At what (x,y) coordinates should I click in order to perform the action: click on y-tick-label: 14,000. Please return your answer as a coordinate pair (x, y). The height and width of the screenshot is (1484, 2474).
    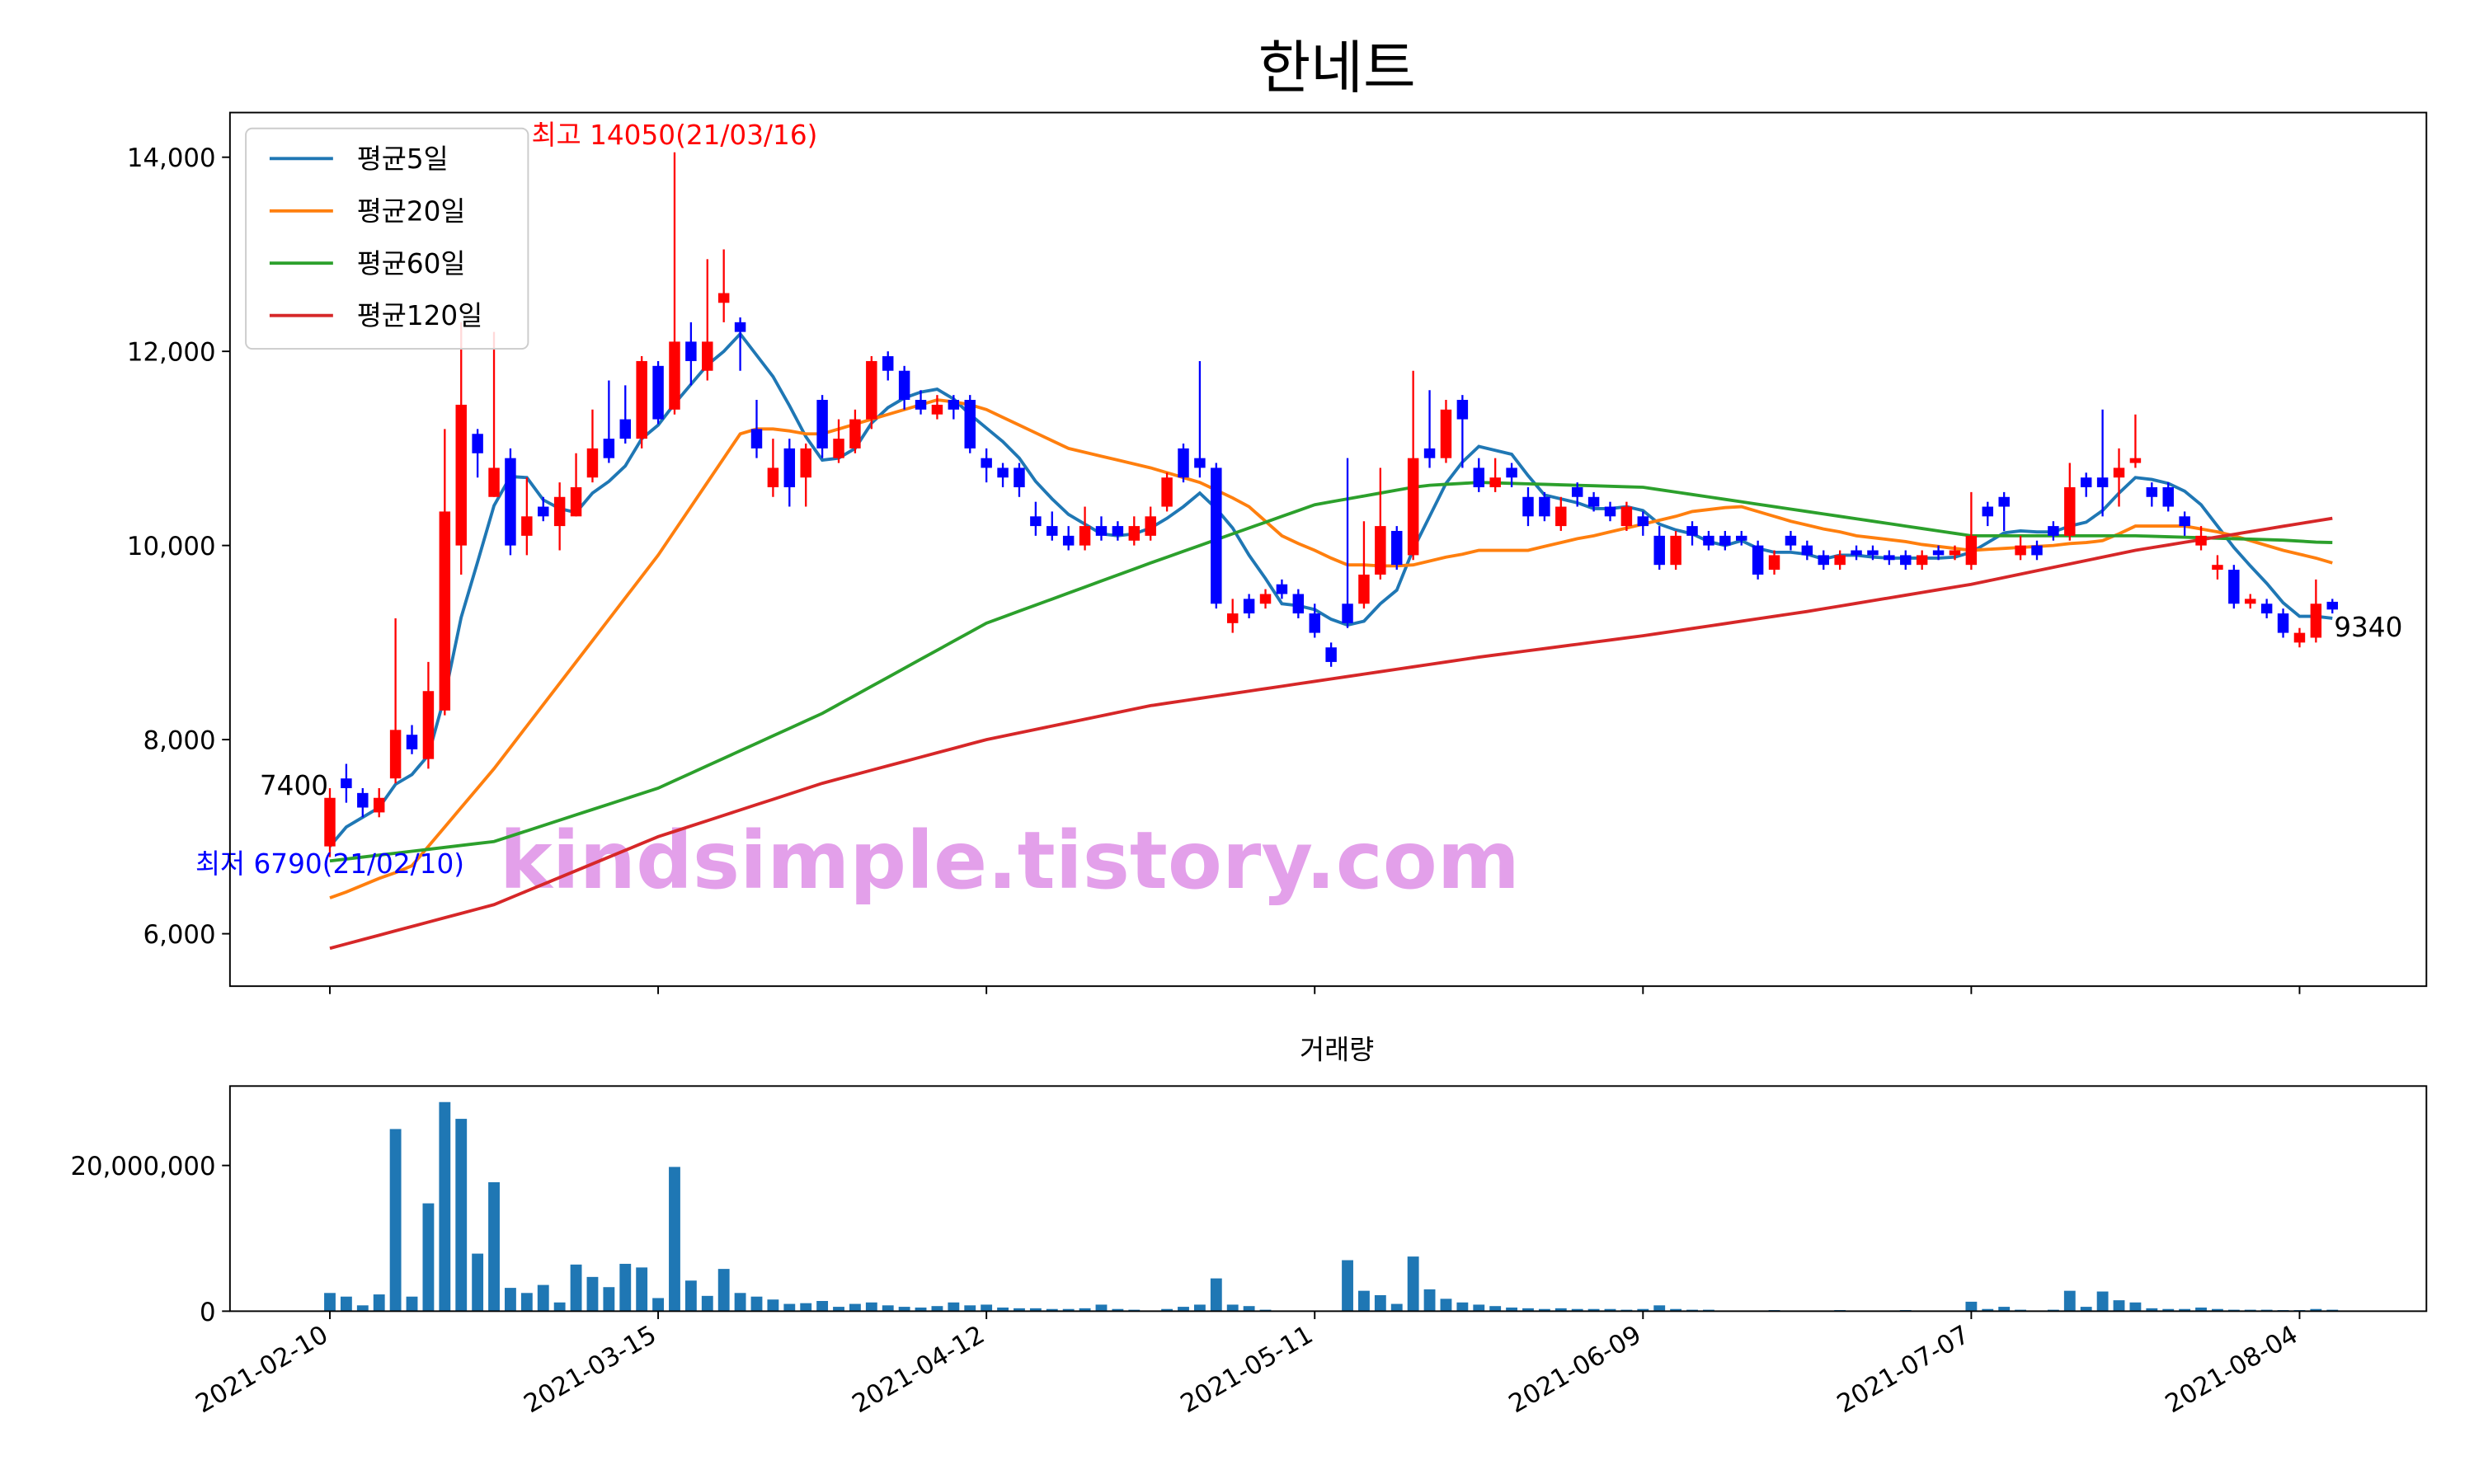
    Looking at the image, I should click on (171, 158).